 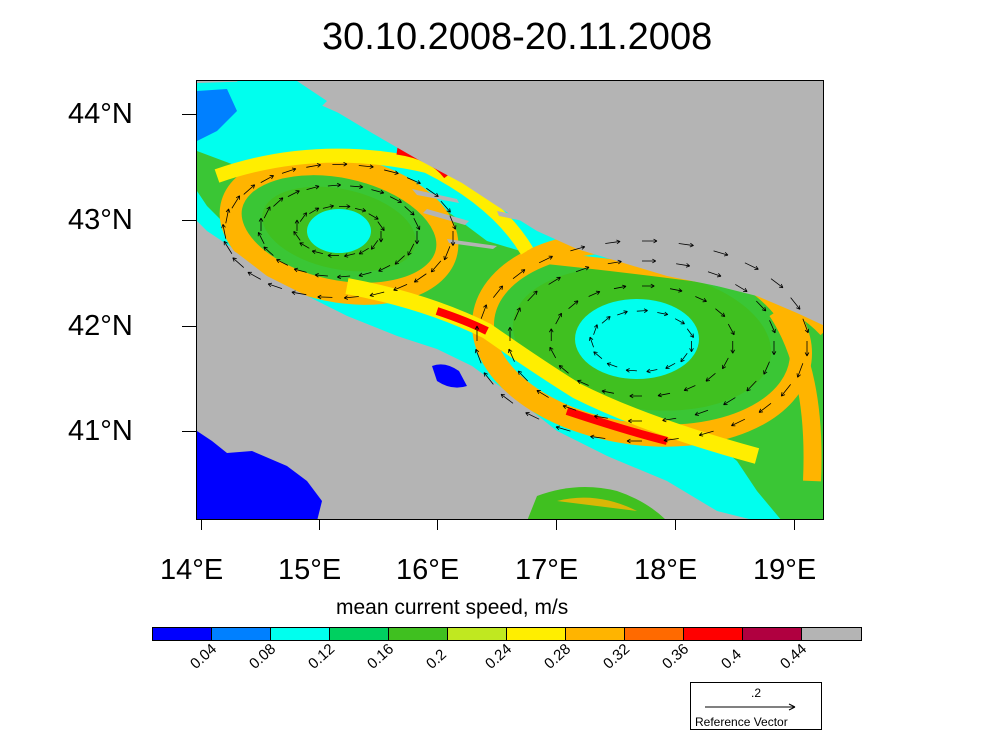 What do you see at coordinates (100, 326) in the screenshot?
I see `lat-label: 42°N` at bounding box center [100, 326].